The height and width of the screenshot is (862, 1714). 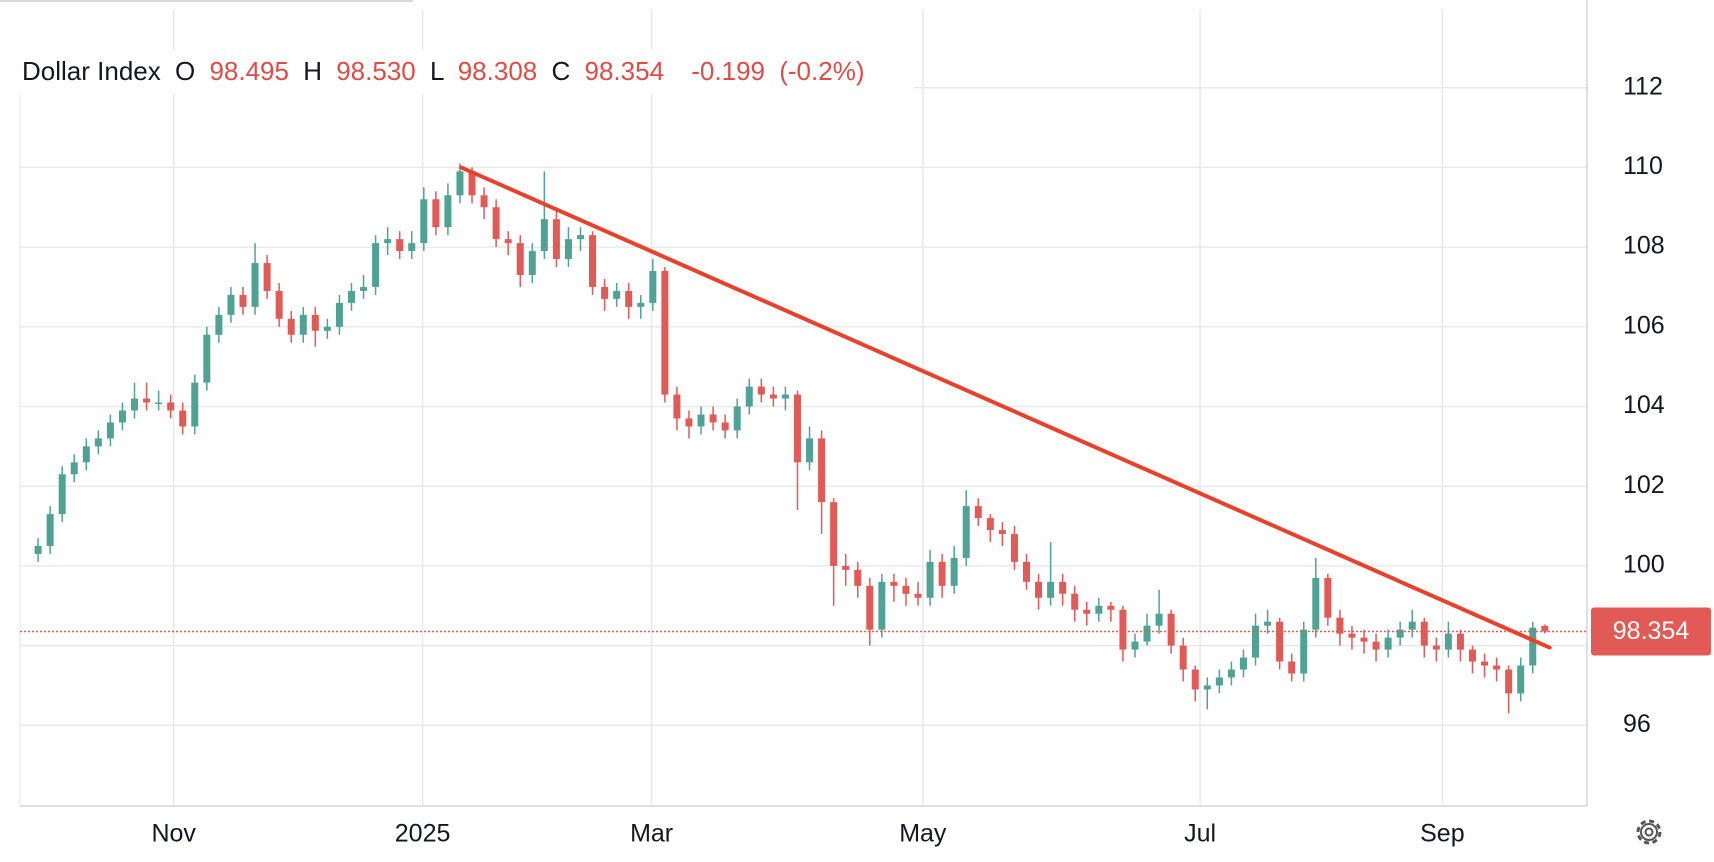 What do you see at coordinates (1643, 86) in the screenshot?
I see `y-tick-label: 112` at bounding box center [1643, 86].